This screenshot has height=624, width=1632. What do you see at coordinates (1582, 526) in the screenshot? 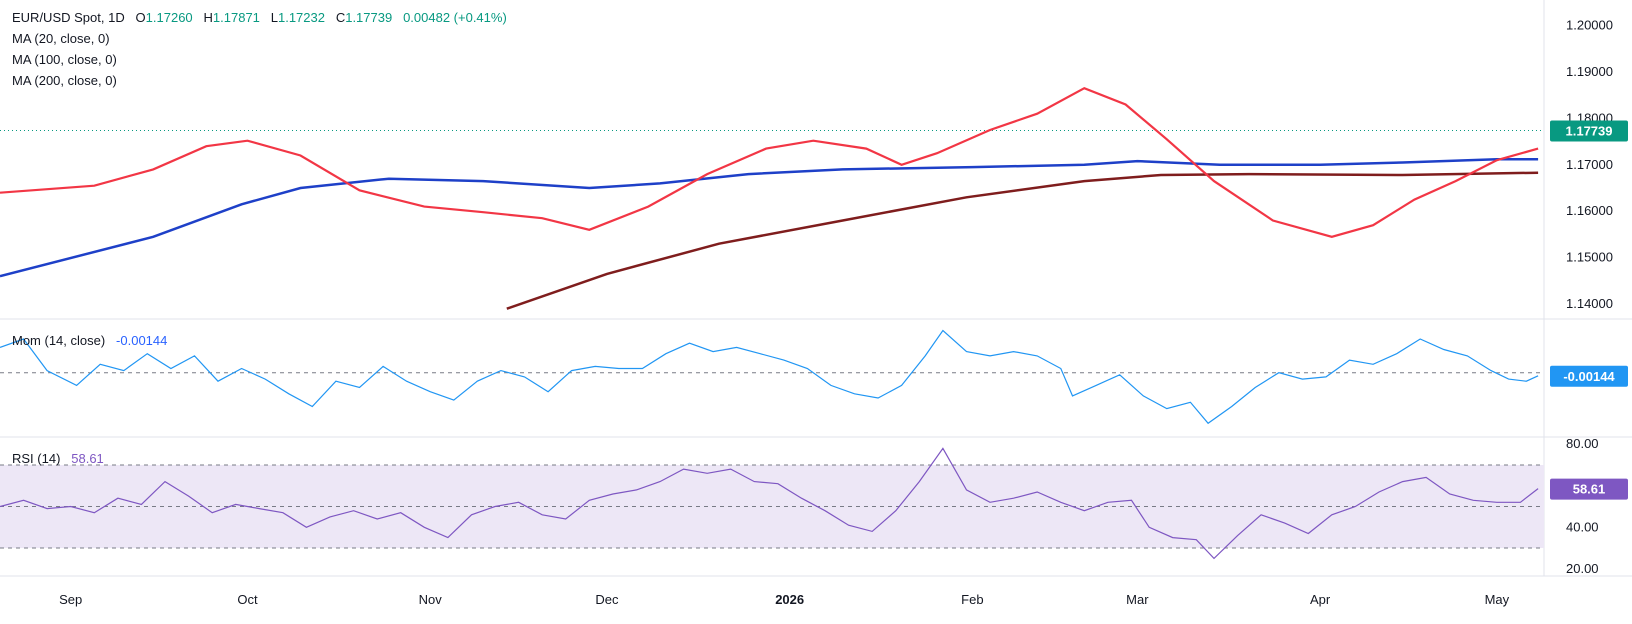
I see `rsi-tick-label: 40.00` at bounding box center [1582, 526].